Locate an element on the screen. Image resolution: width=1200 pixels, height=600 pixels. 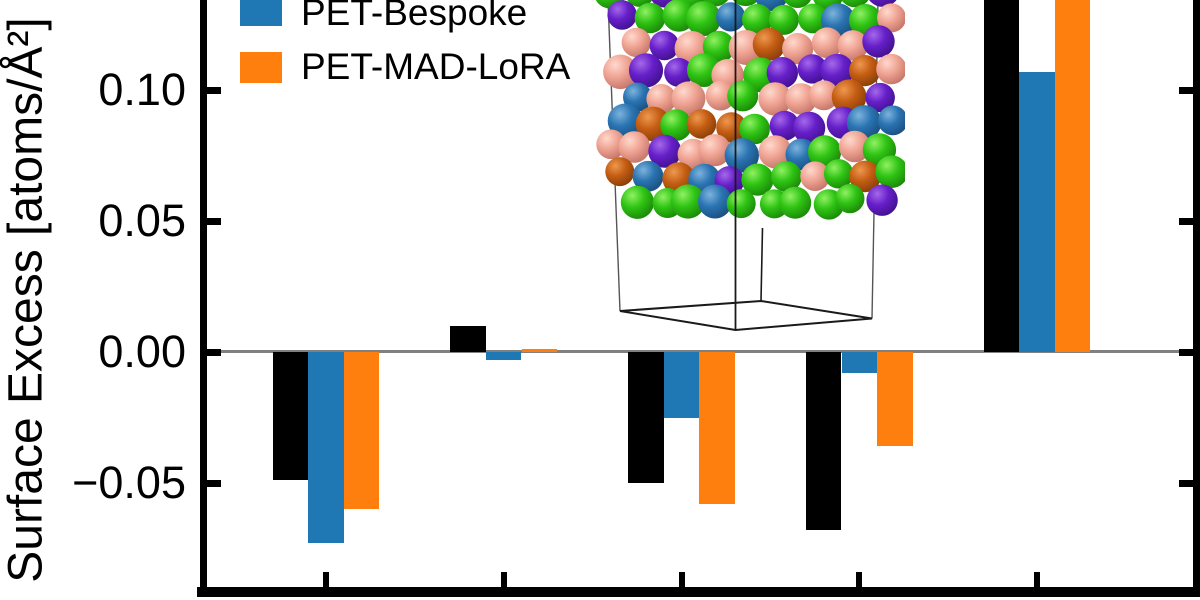
legend-label-pet-mad-lora: PET-MAD-LoRA is located at coordinates (436, 66).